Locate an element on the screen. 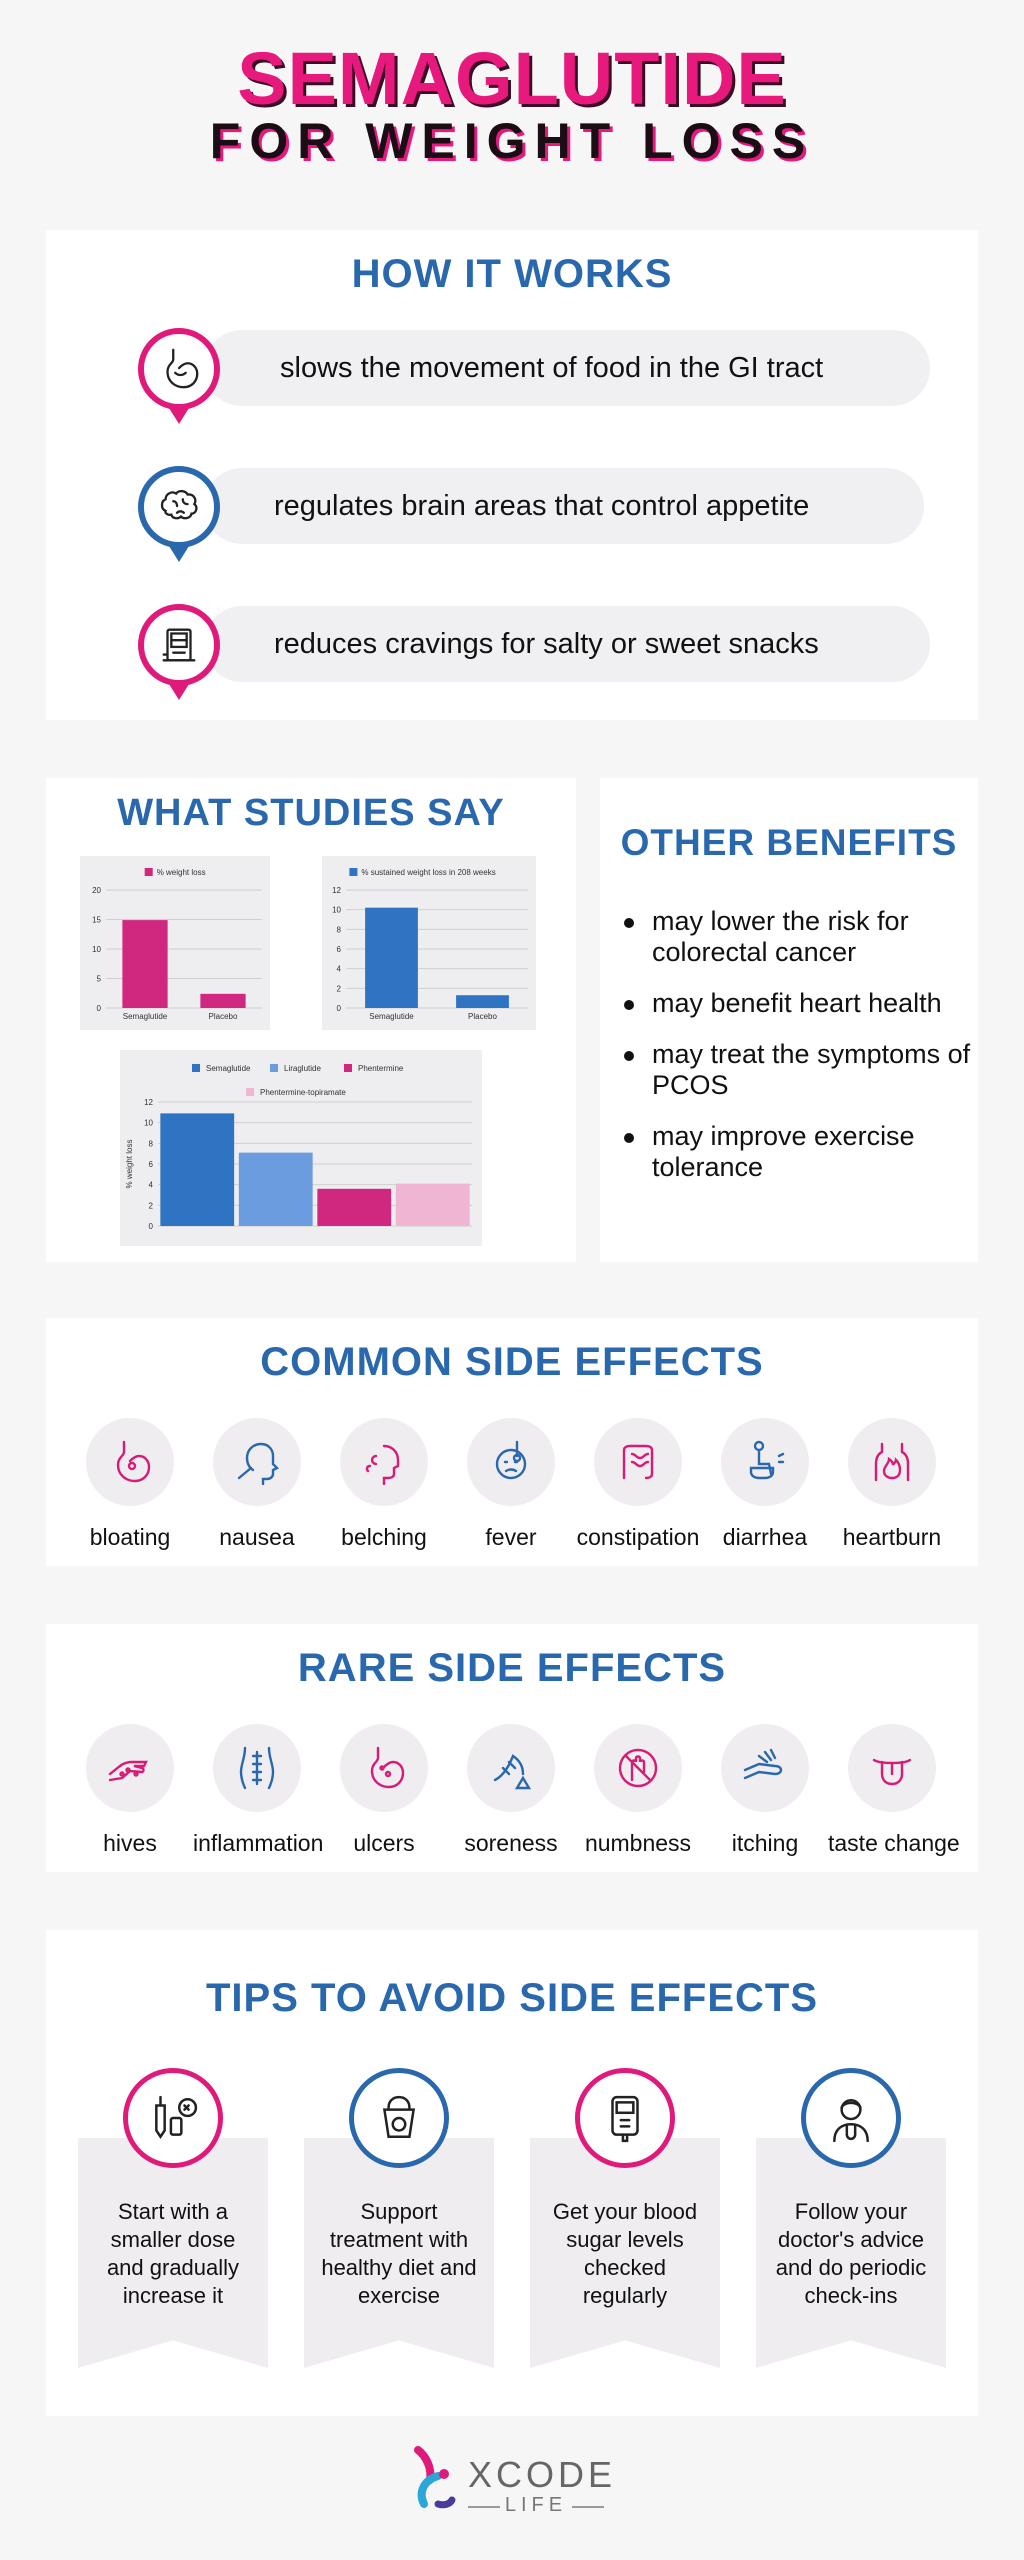  intestine-icon is located at coordinates (638, 1462).